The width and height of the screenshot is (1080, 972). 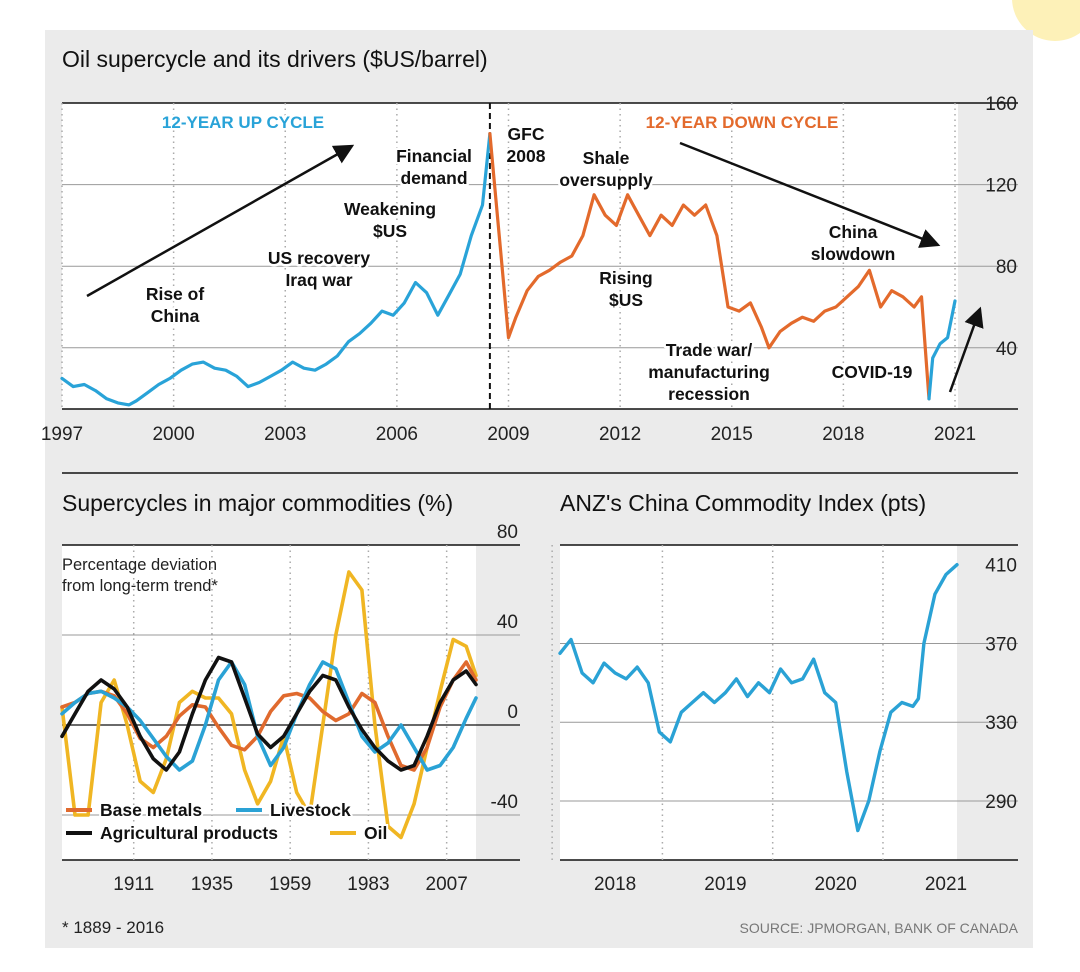 What do you see at coordinates (626, 300) in the screenshot?
I see `annotation-rising-us-line2: $US` at bounding box center [626, 300].